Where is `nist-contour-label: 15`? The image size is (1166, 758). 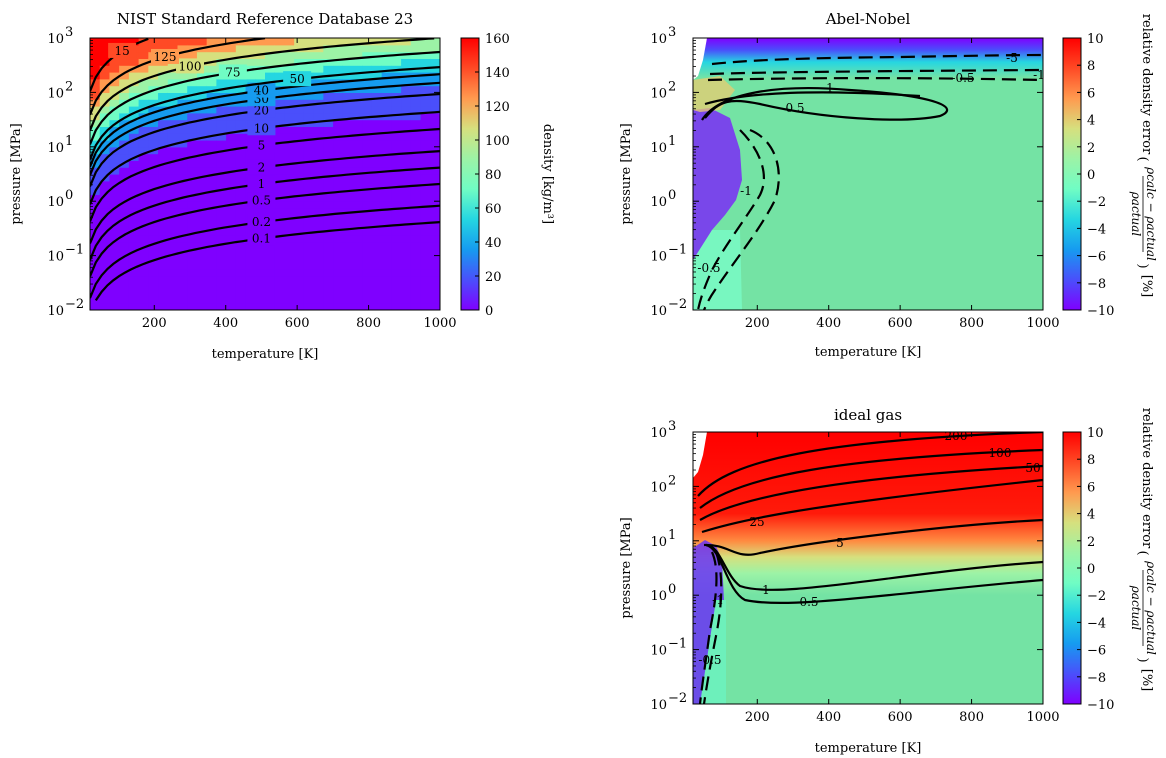 nist-contour-label: 15 is located at coordinates (122, 51).